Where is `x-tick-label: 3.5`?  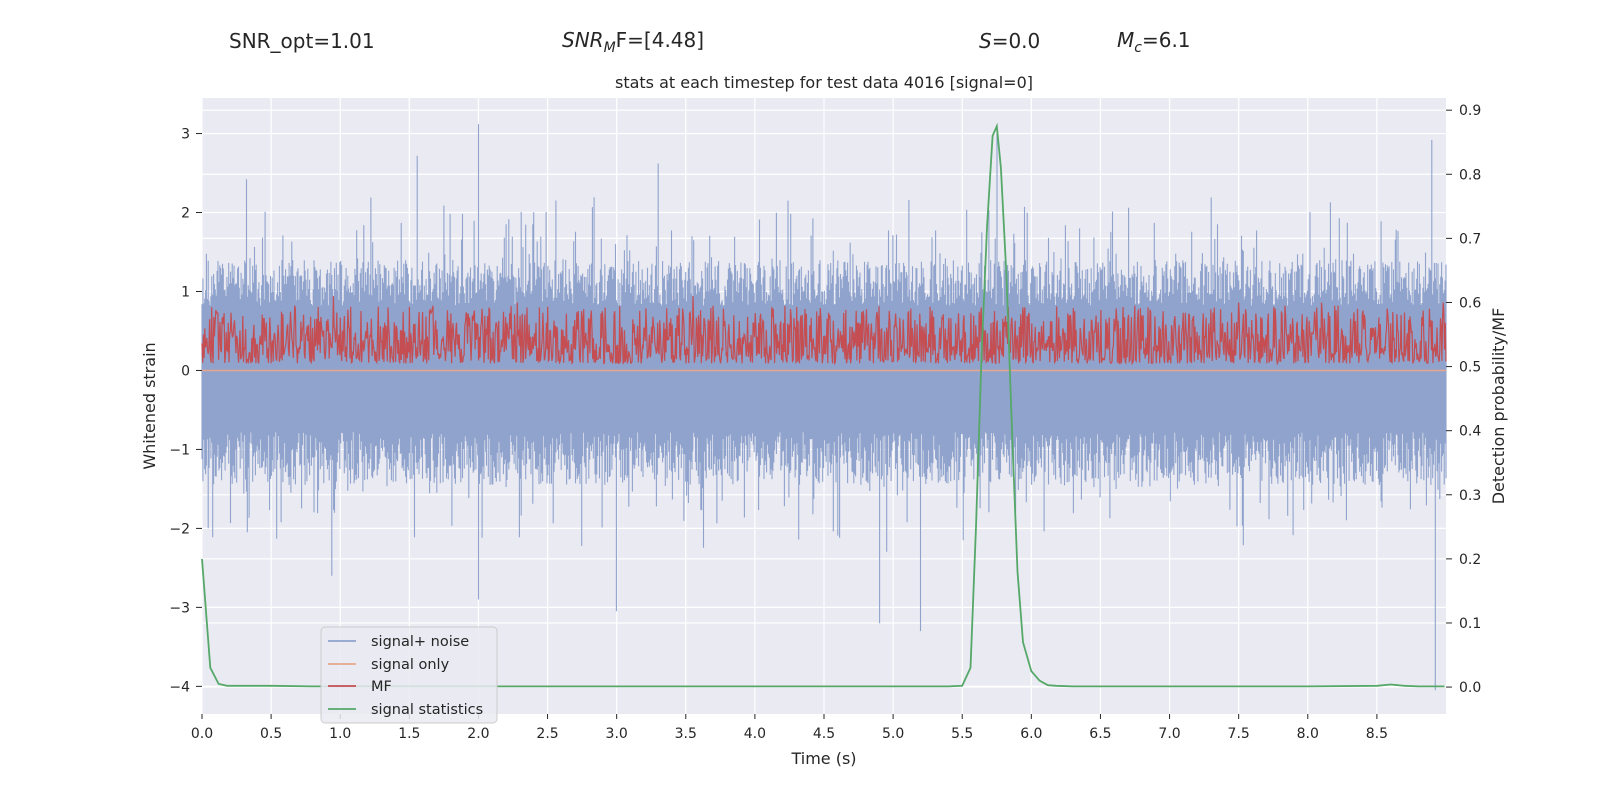 x-tick-label: 3.5 is located at coordinates (686, 734).